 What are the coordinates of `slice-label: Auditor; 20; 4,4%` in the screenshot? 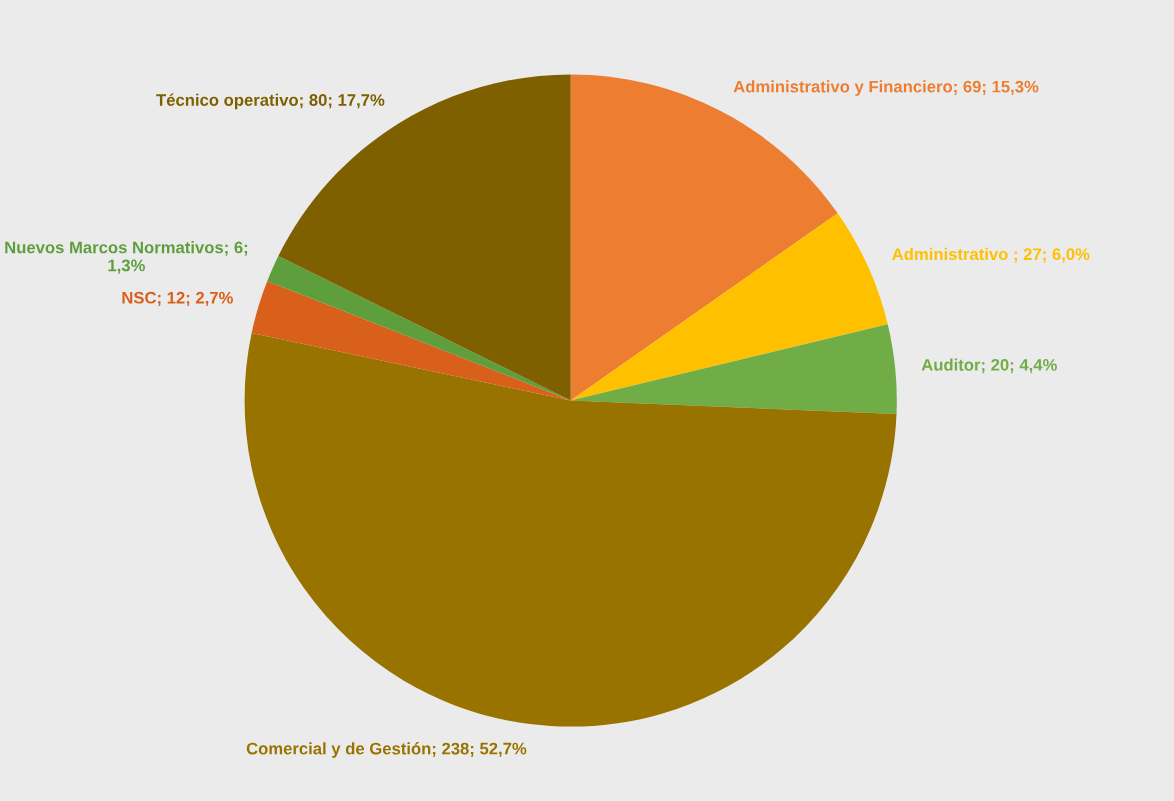 It's located at (989, 366).